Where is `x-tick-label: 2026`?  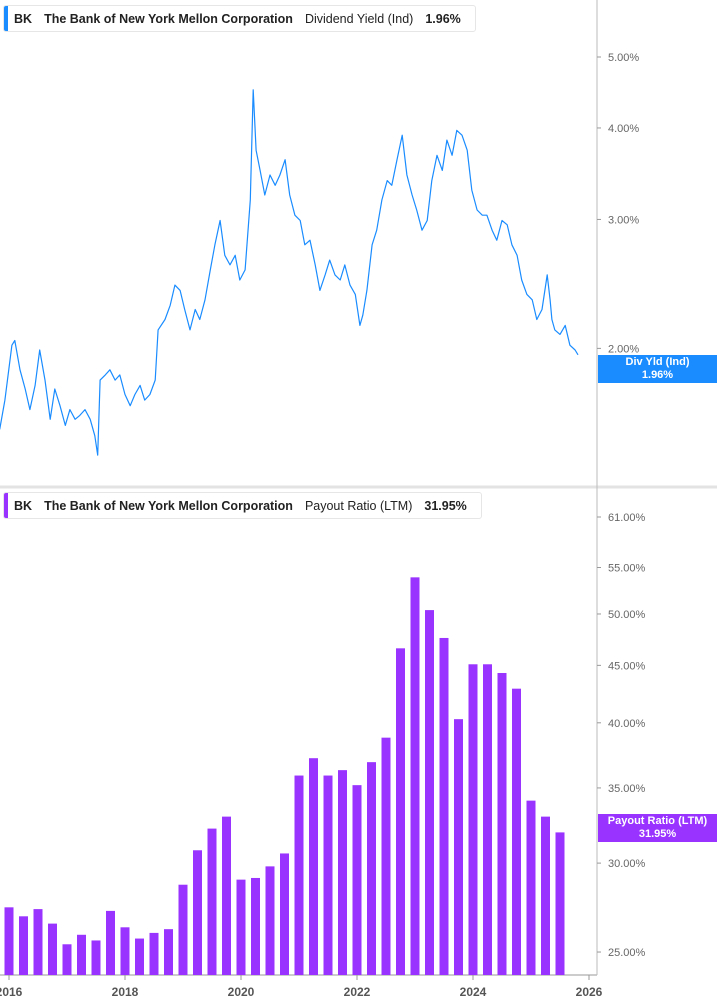
x-tick-label: 2026 is located at coordinates (589, 992).